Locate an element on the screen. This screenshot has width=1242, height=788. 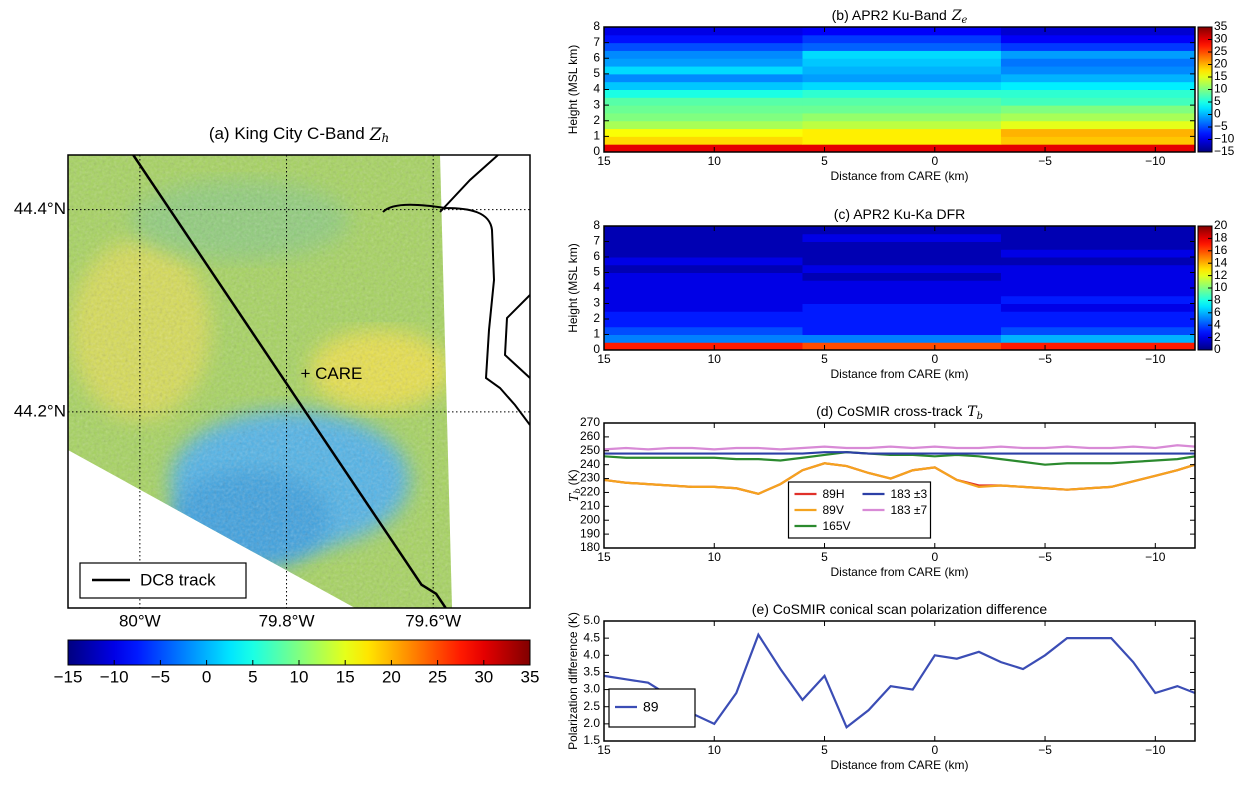
legend-label: 183 ±3 is located at coordinates (909, 494).